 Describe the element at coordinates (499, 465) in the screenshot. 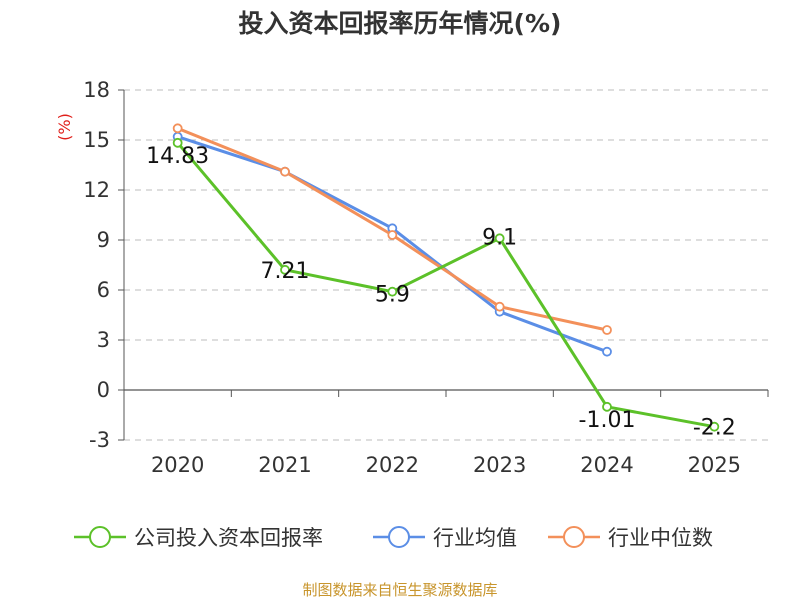

I see `x-tick-label: 2023` at that location.